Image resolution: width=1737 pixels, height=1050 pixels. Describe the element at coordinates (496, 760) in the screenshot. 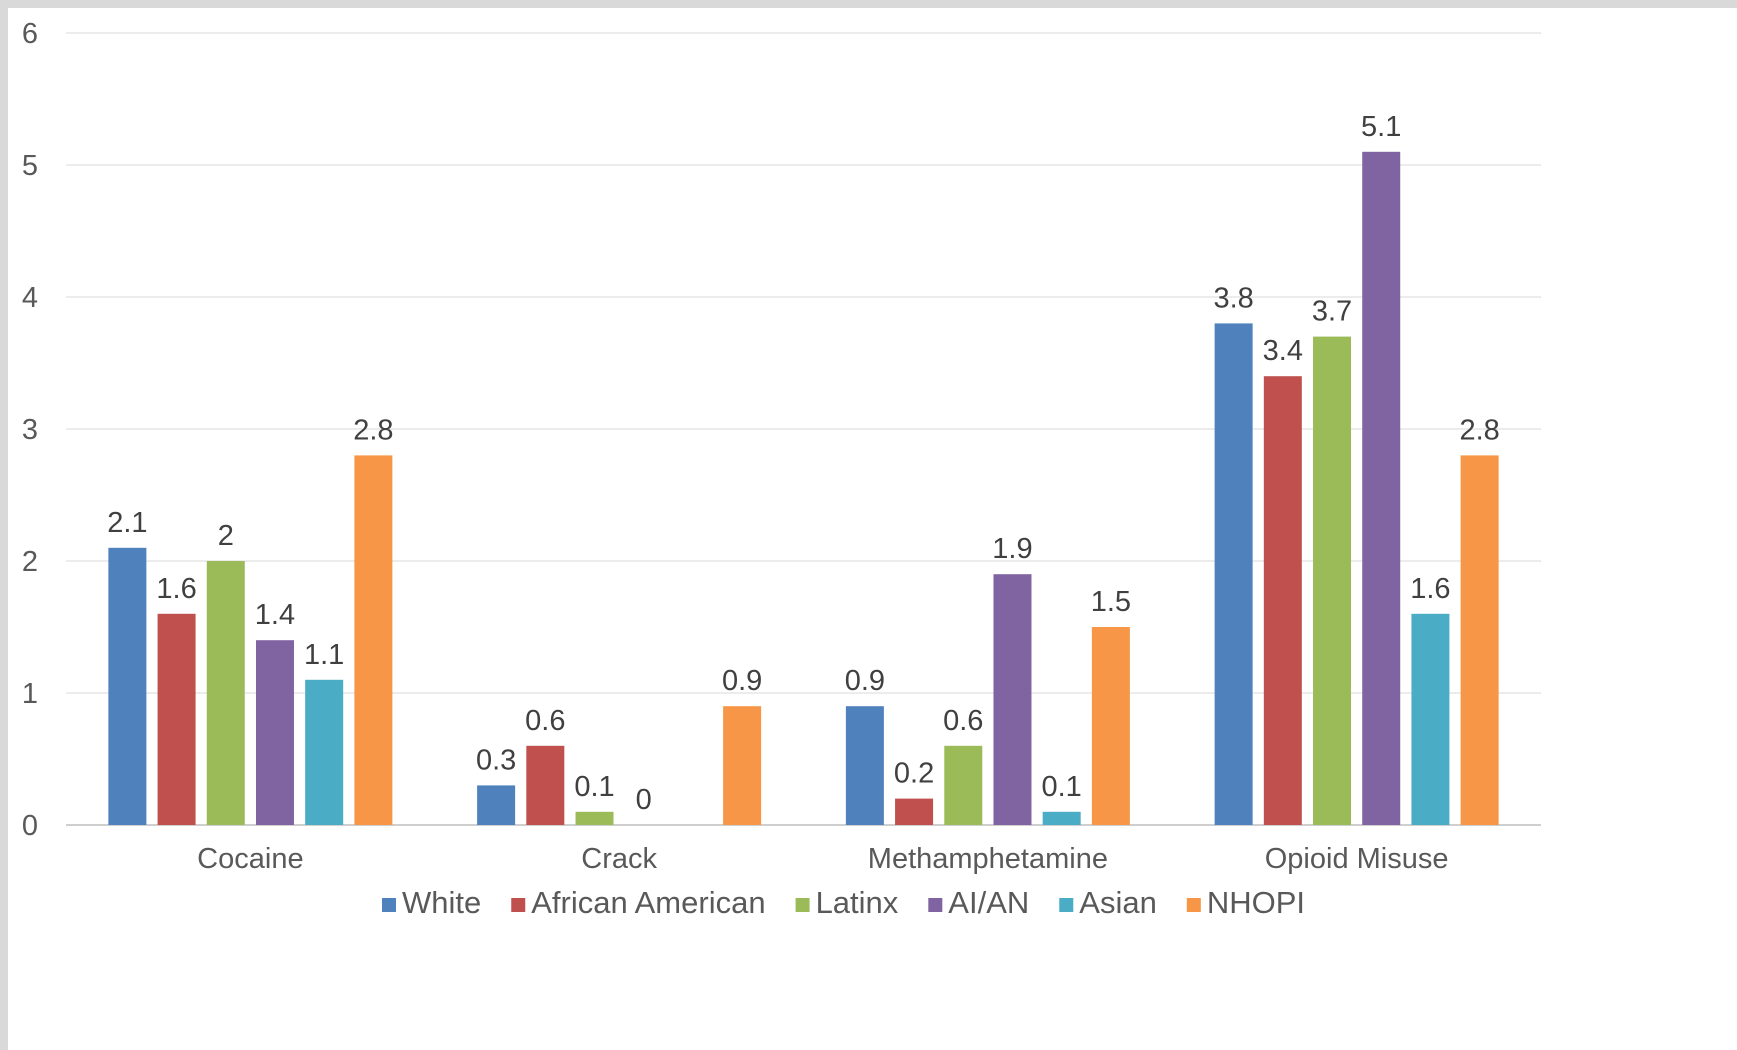

I see `data-label: 0.3` at that location.